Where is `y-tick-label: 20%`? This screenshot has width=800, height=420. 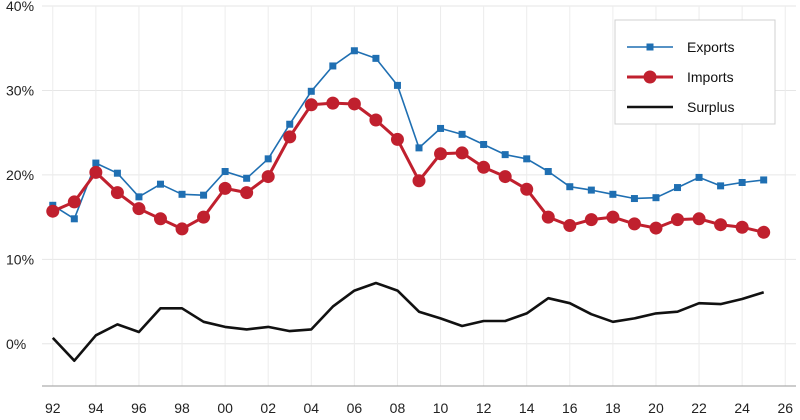
y-tick-label: 20% is located at coordinates (20, 175).